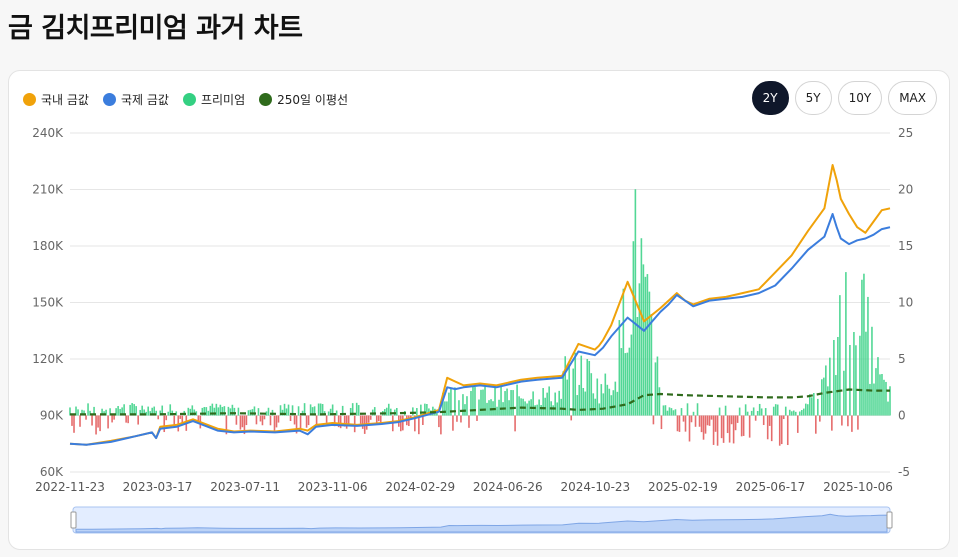 Image resolution: width=958 pixels, height=557 pixels. Describe the element at coordinates (303, 99) in the screenshot. I see `legend-item-ma250: 250일 이평선` at that location.